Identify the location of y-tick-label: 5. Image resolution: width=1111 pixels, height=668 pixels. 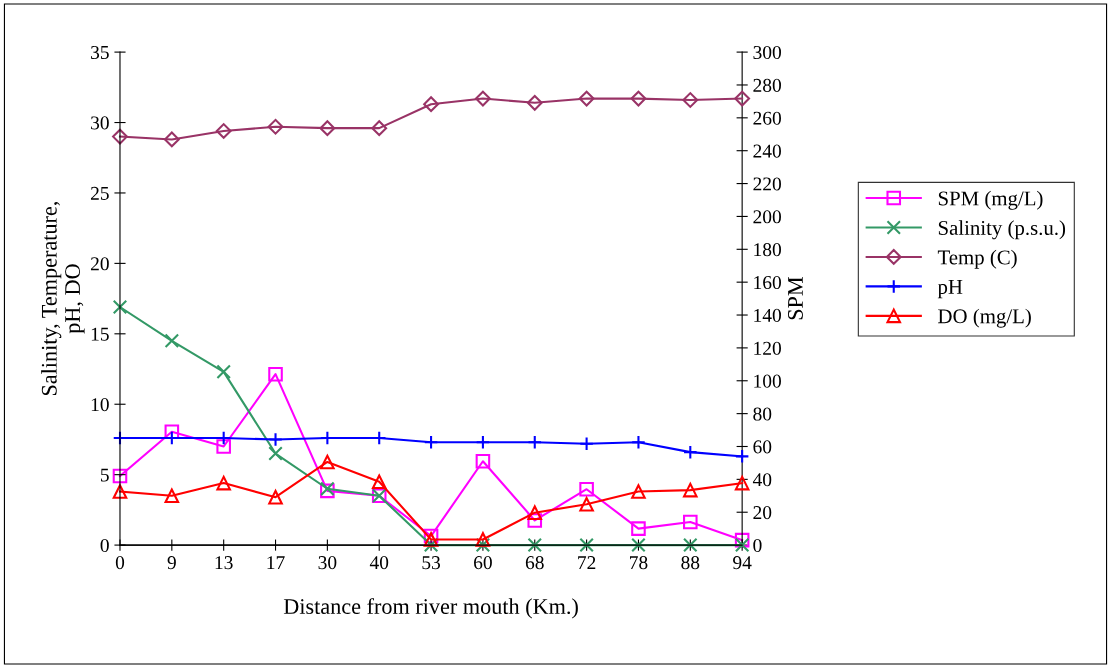
(104, 475).